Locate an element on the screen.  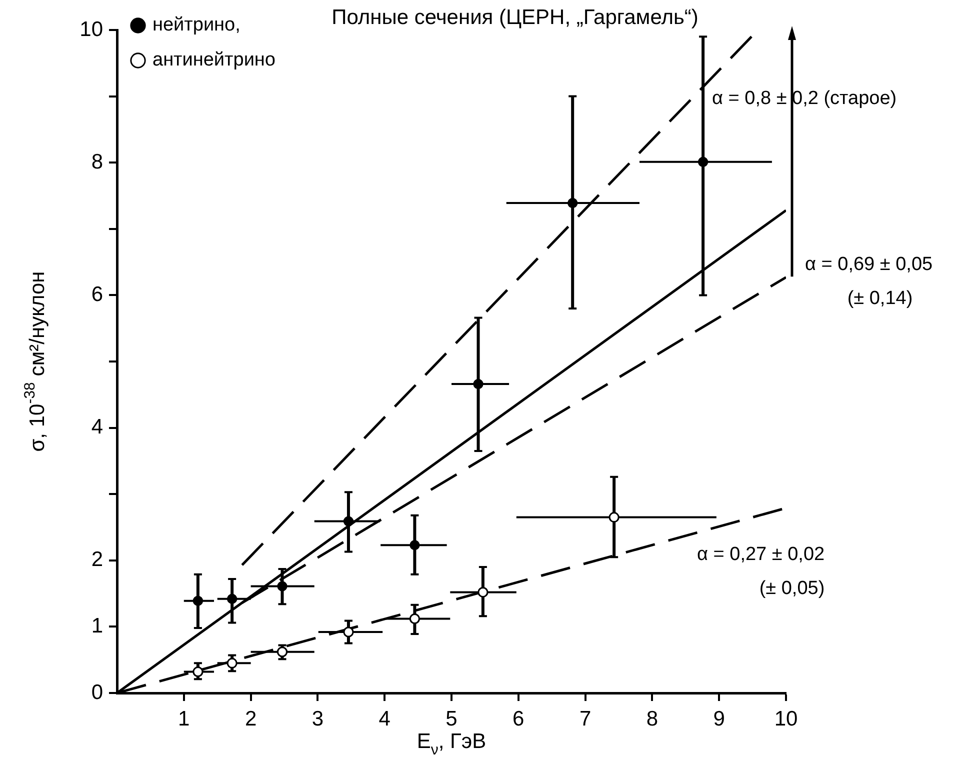
x-tick-label: 2 is located at coordinates (250, 718).